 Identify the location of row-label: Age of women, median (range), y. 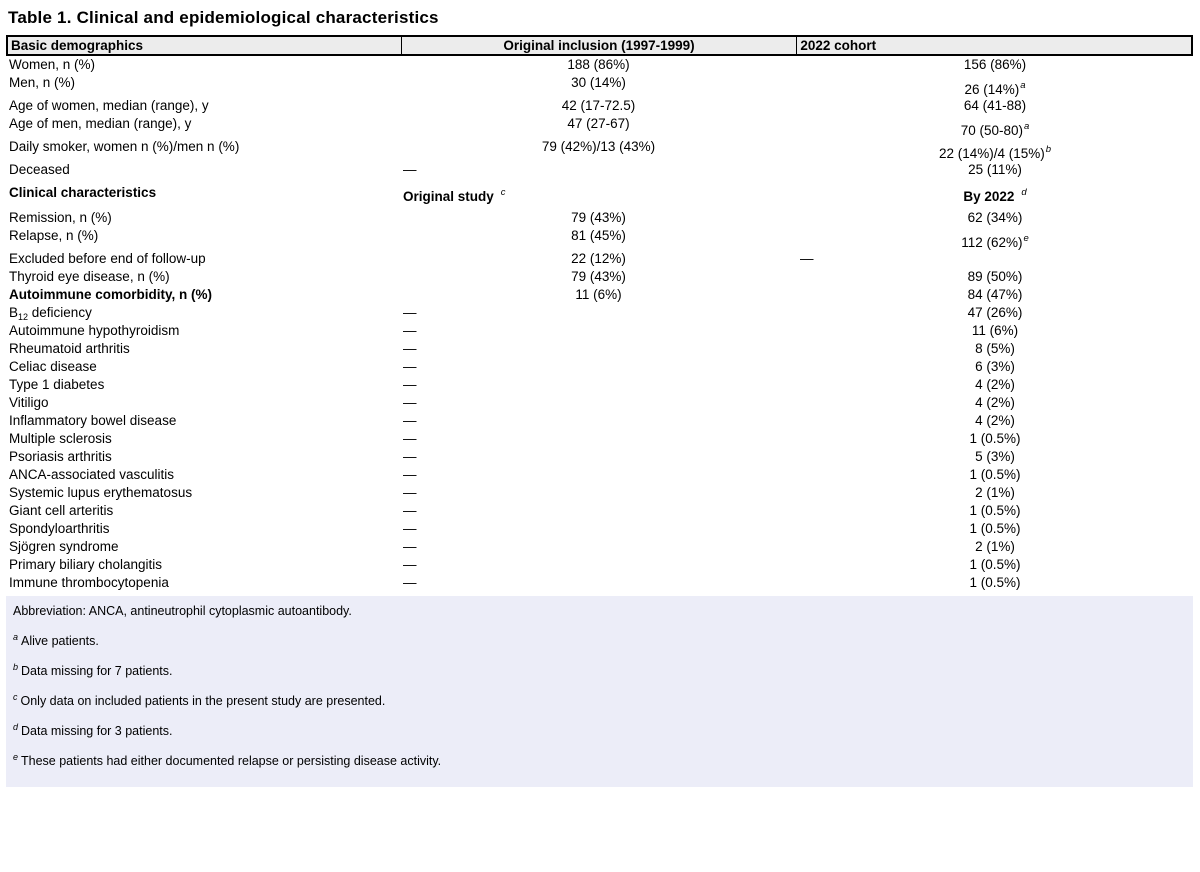
(109, 105).